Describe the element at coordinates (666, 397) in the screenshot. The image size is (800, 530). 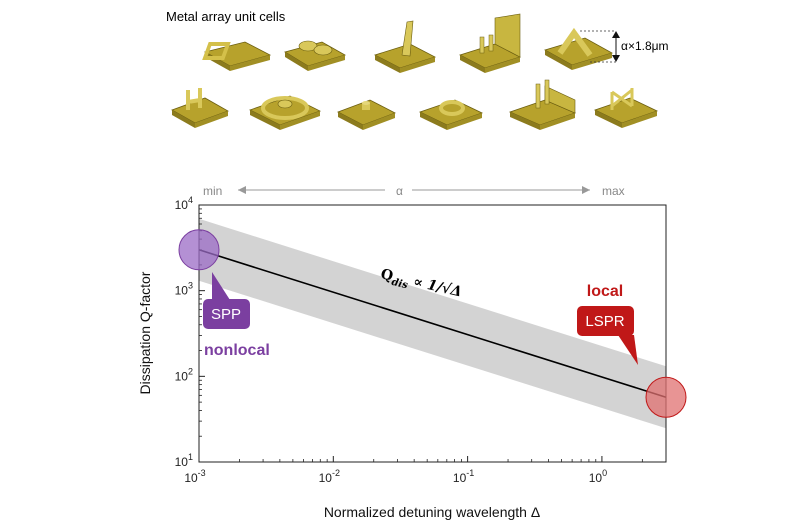
I see `lspr-marker` at that location.